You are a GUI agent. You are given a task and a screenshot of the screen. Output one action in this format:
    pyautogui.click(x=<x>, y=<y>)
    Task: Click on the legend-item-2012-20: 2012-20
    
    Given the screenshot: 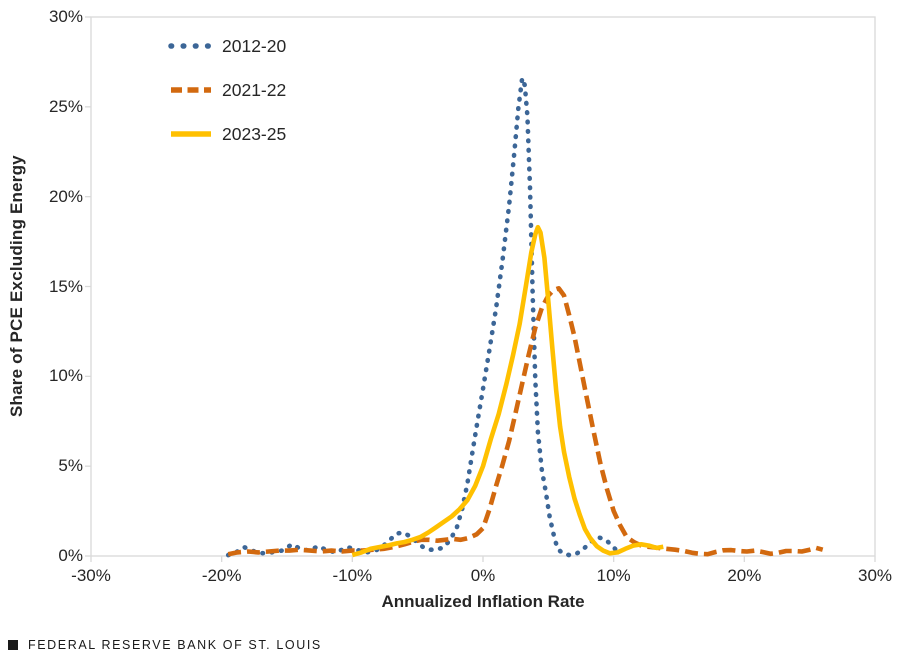 What is the action you would take?
    pyautogui.click(x=227, y=46)
    